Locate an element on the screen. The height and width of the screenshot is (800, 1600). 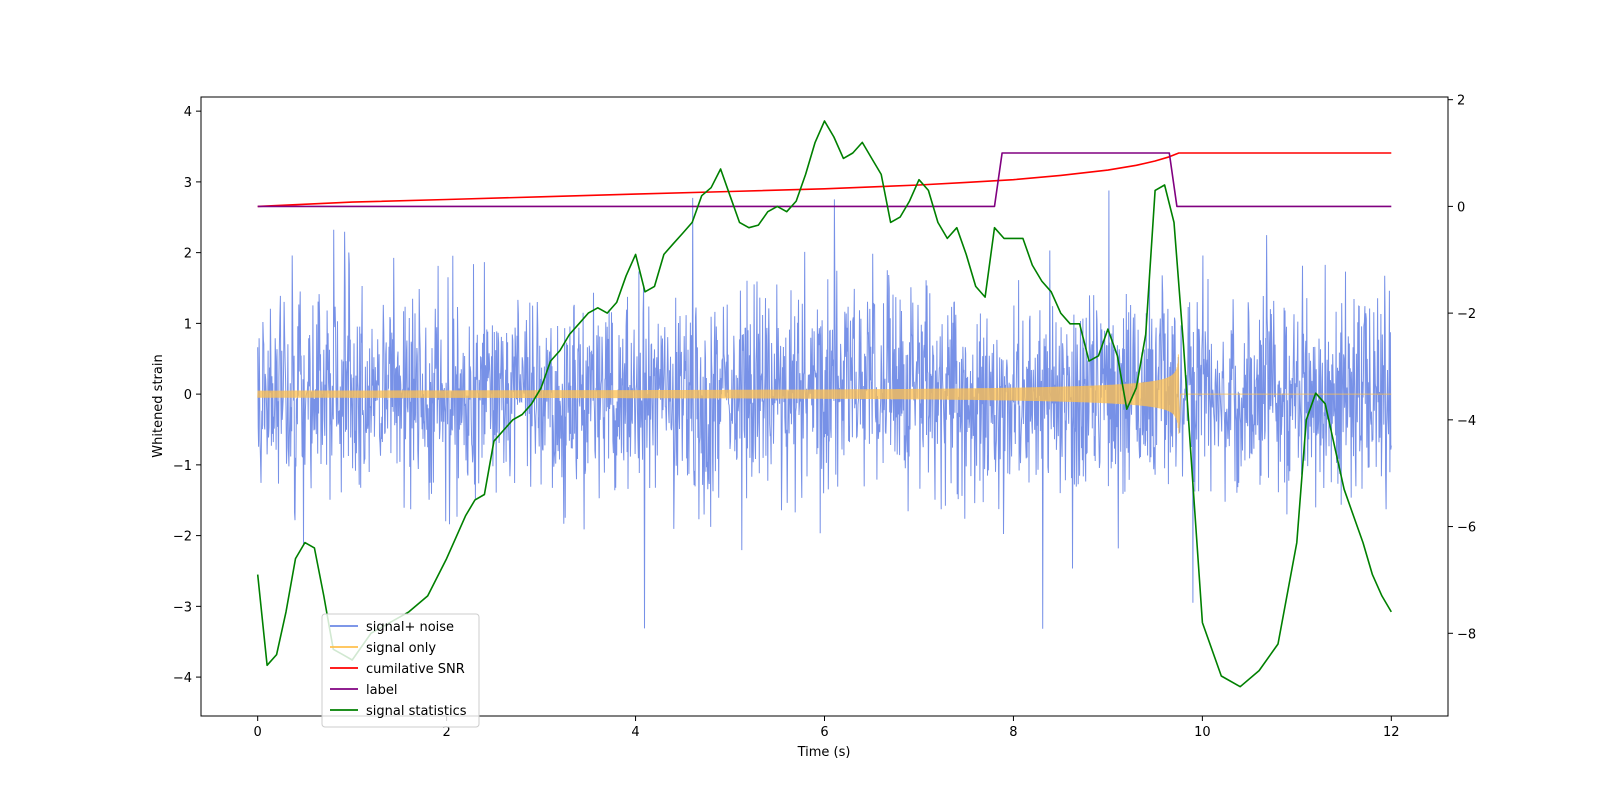
y-tick-label: −2 is located at coordinates (182, 537).